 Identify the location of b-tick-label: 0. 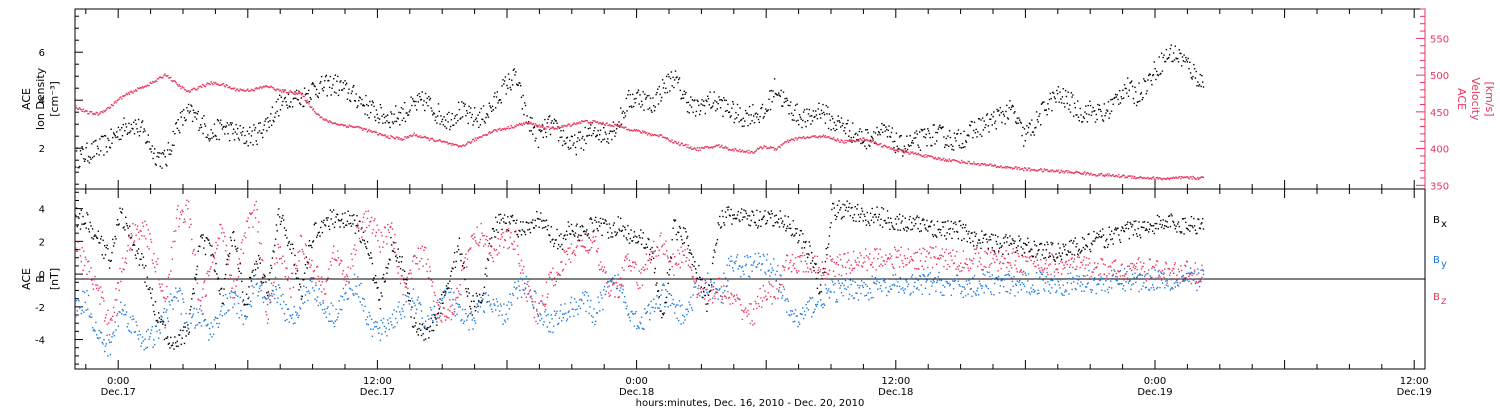
(42, 275).